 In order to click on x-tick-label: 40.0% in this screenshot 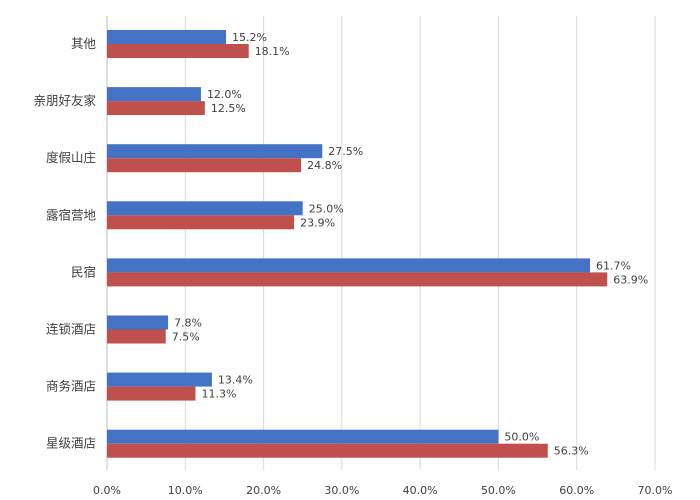, I will do `click(420, 490)`.